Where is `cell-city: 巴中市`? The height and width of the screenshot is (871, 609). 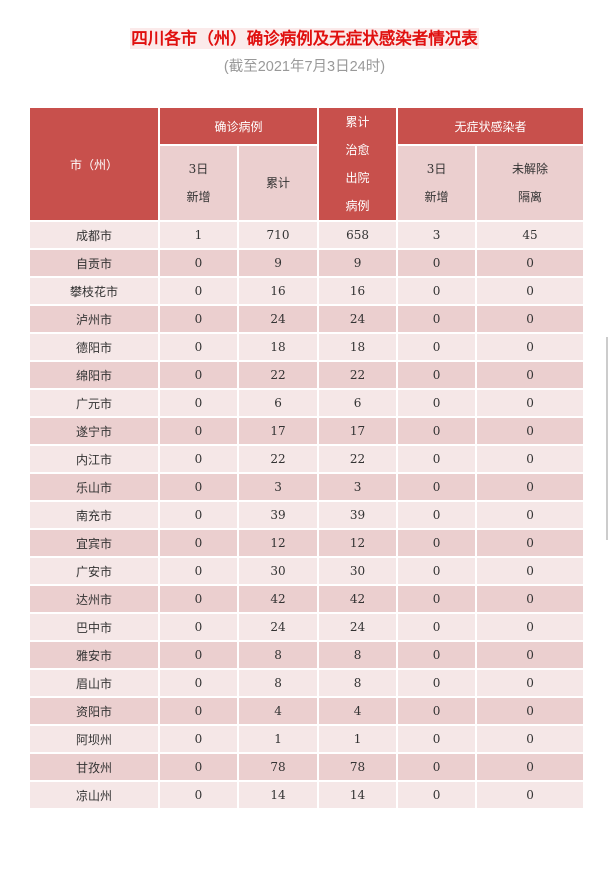
cell-city: 巴中市 is located at coordinates (94, 627).